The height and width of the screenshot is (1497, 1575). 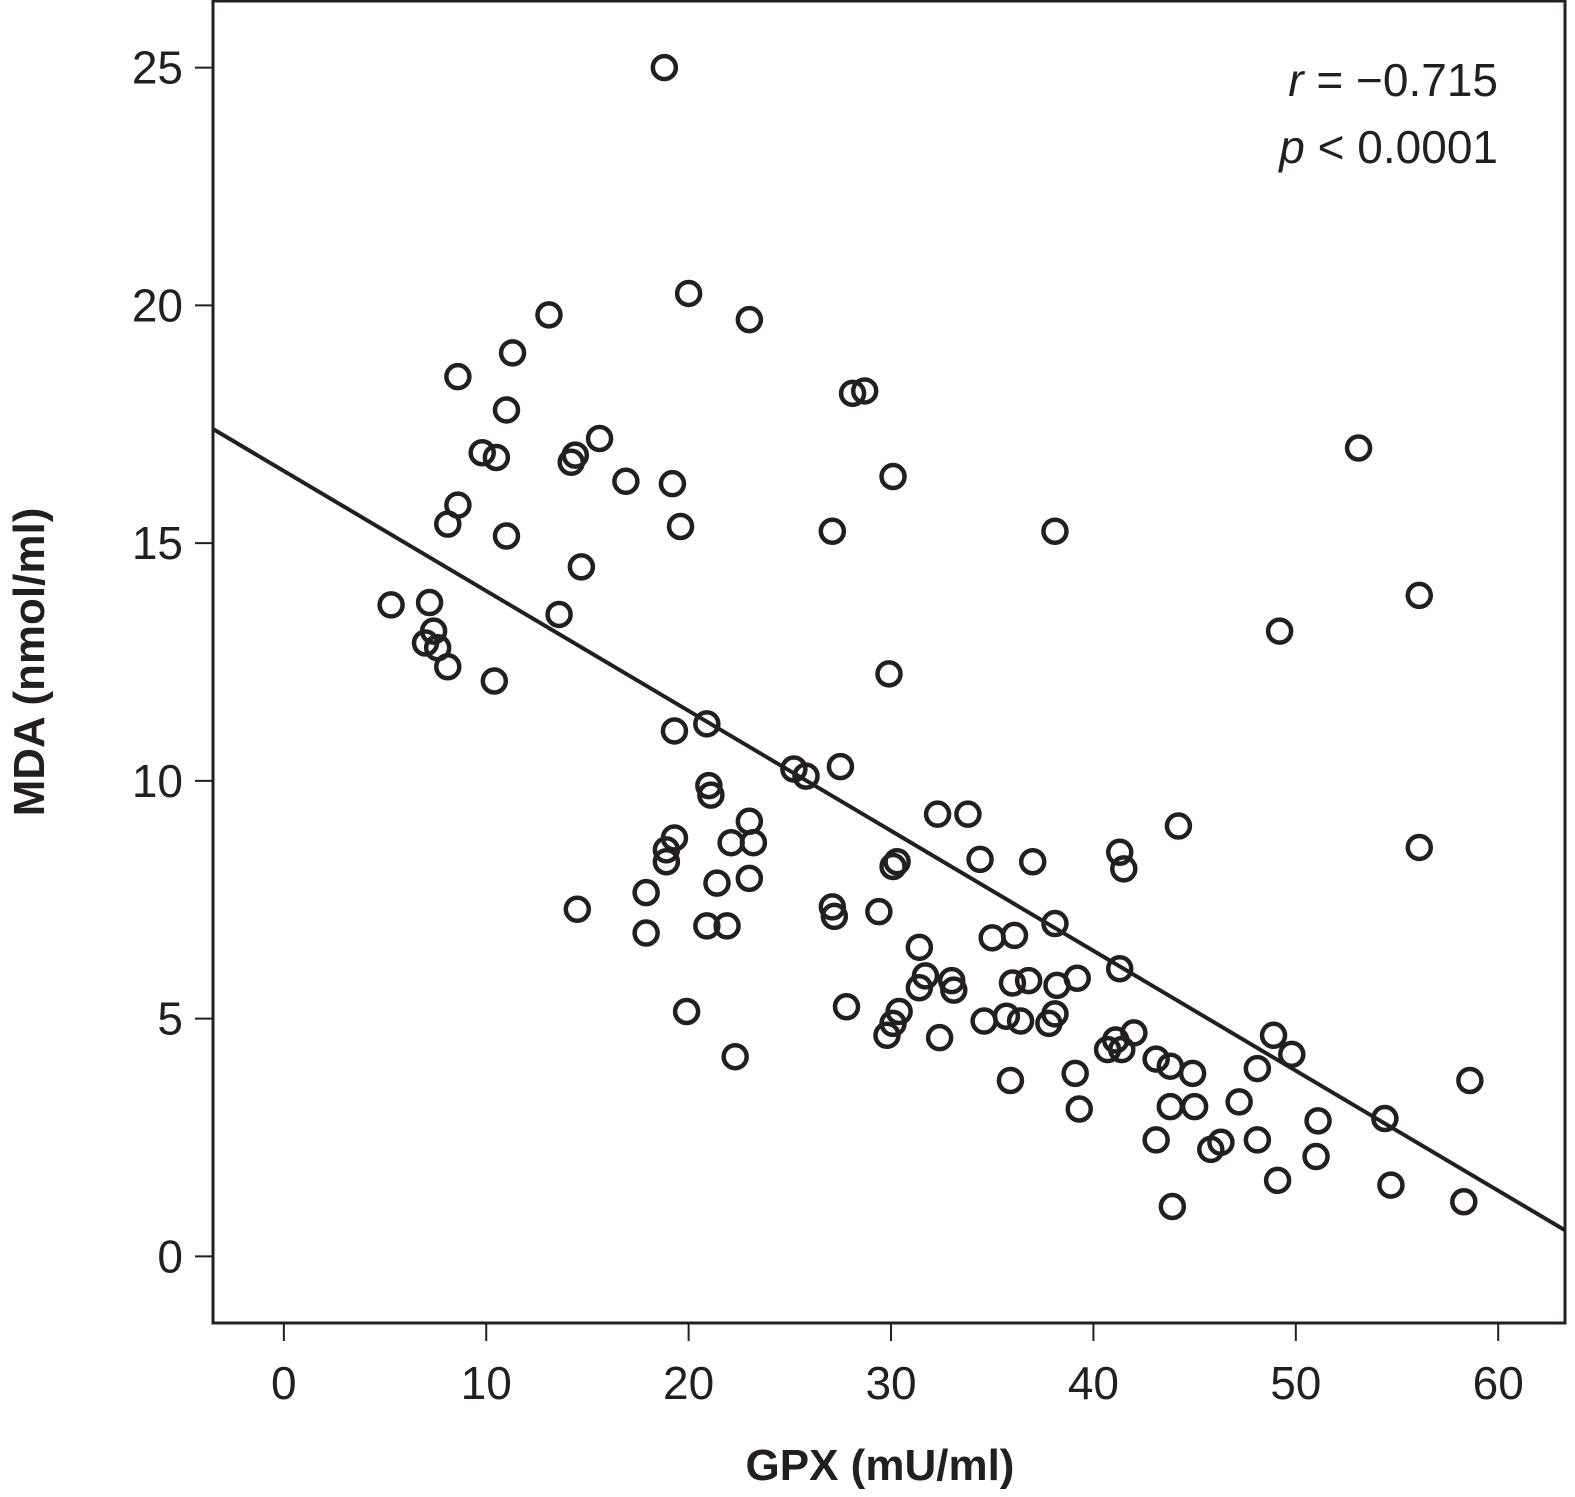 I want to click on y-tick-label: 15, so click(x=157, y=543).